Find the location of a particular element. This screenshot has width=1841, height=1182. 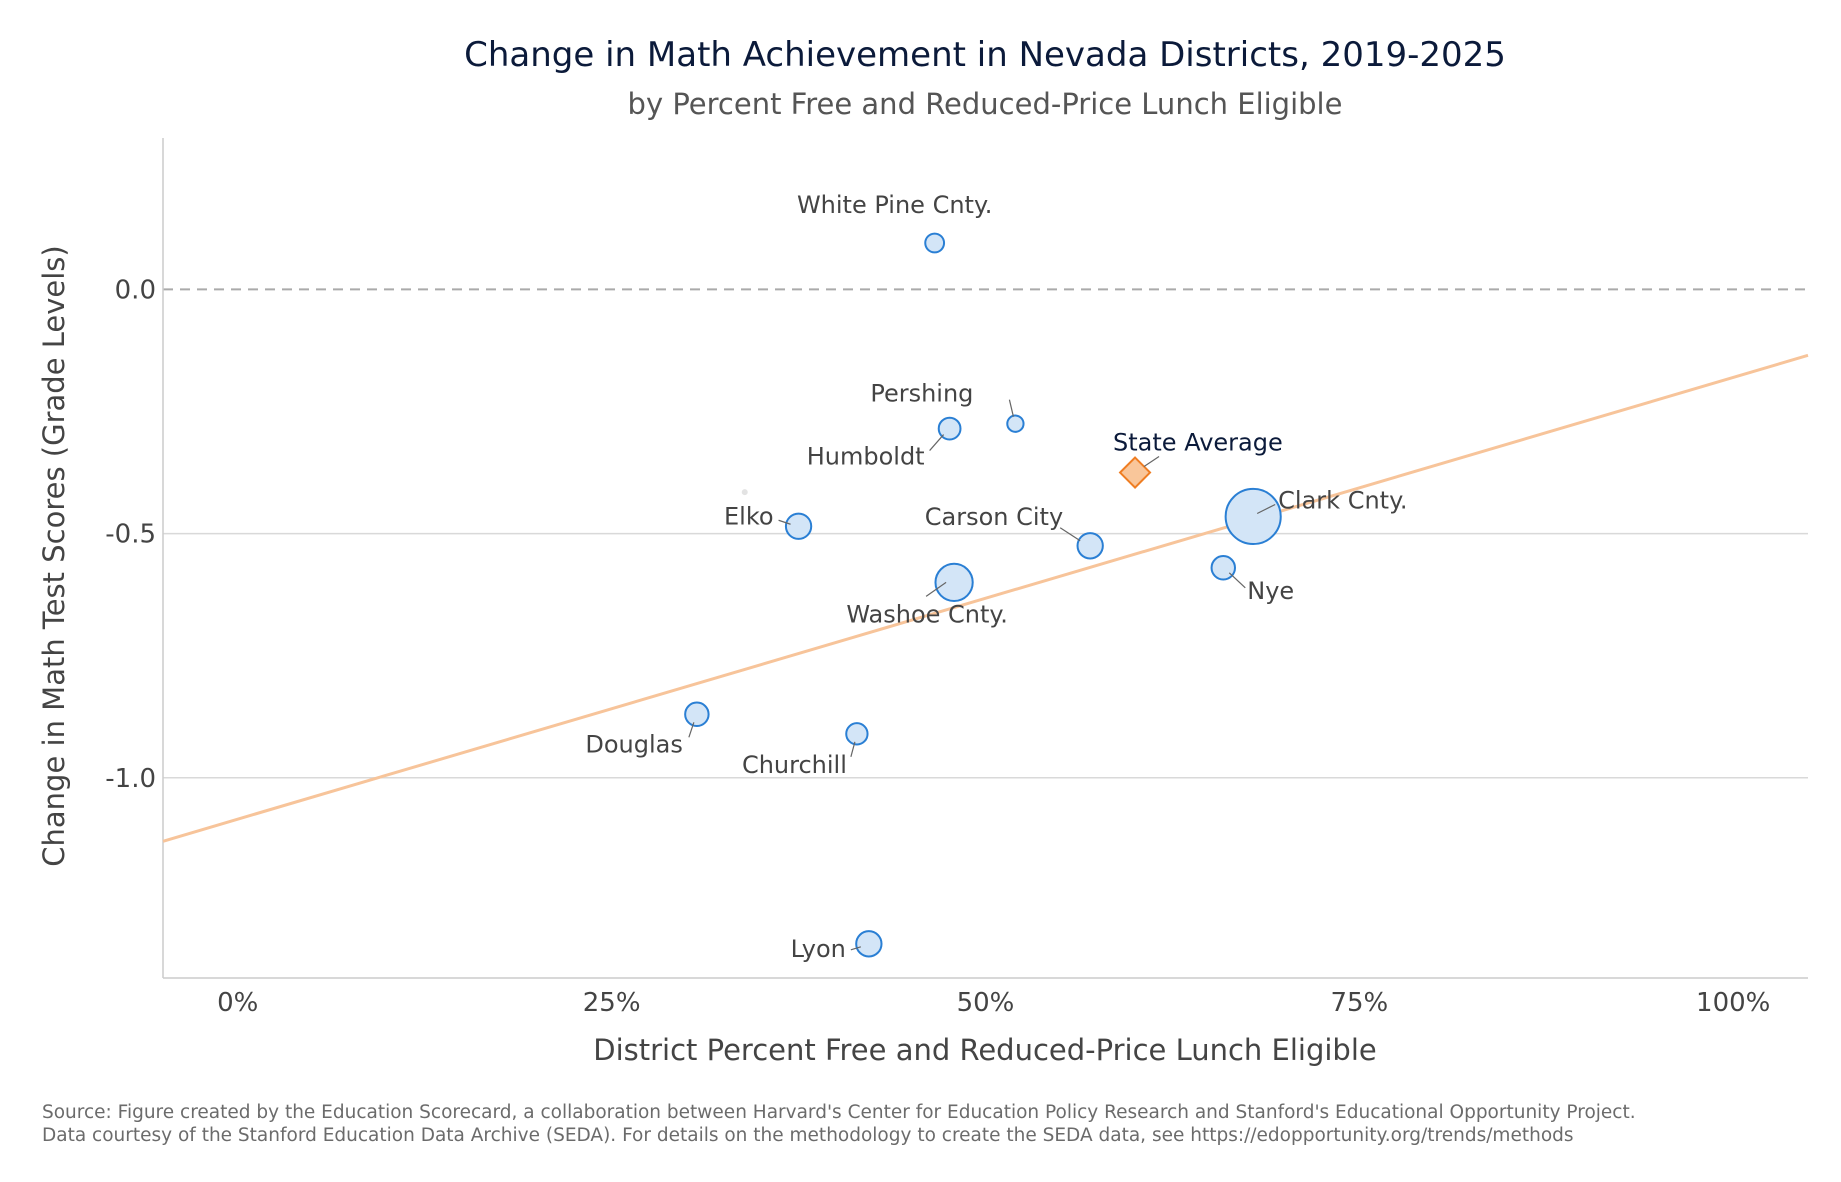

leader-clark-cnty is located at coordinates (1266, 509).